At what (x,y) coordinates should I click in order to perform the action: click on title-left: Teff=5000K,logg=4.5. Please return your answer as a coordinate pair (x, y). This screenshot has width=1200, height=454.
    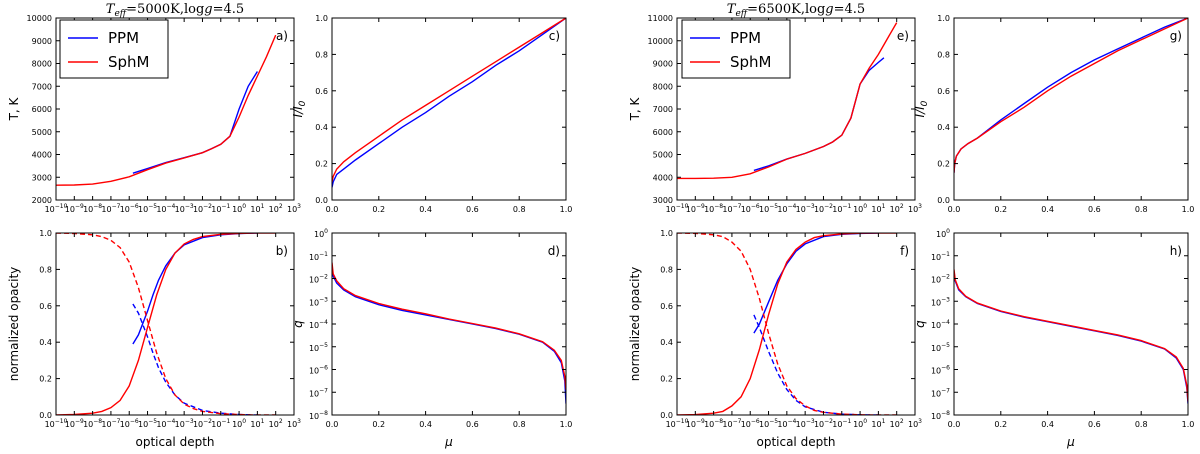
    Looking at the image, I should click on (175, 10).